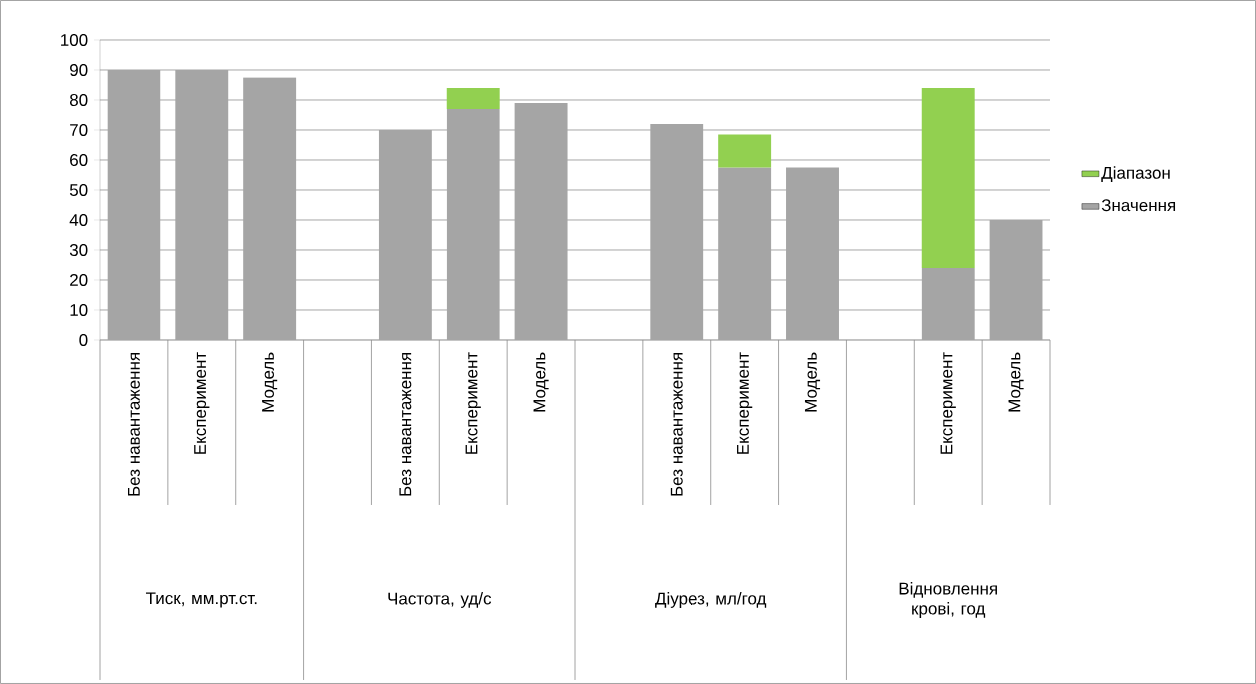 Image resolution: width=1256 pixels, height=684 pixels. I want to click on y-tick-label: 10, so click(79, 310).